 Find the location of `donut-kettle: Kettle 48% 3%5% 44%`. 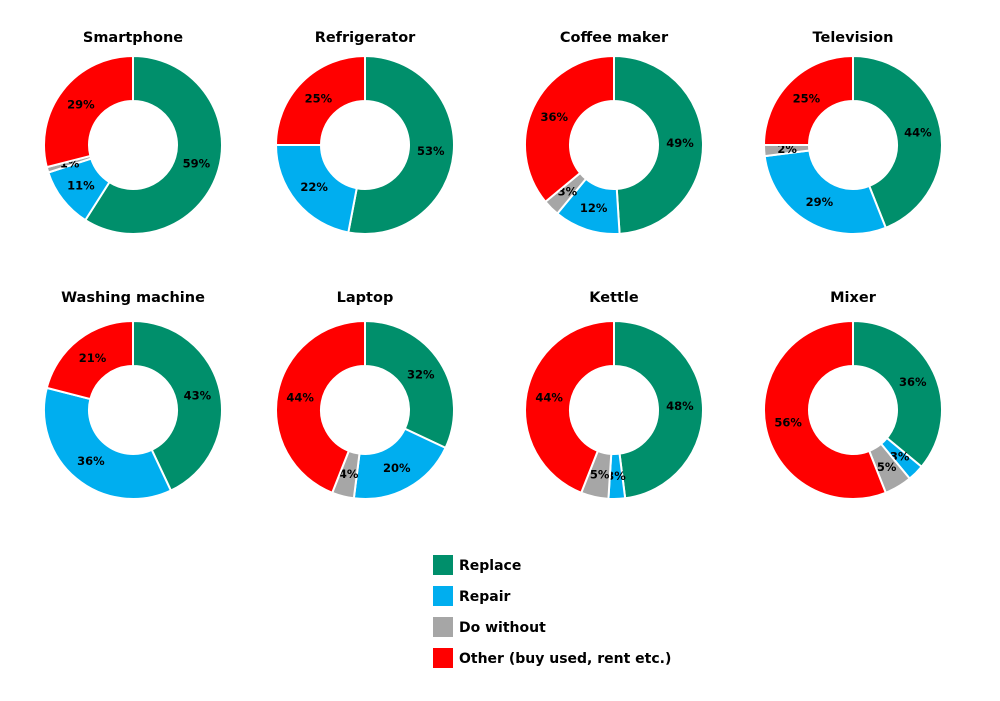

donut-kettle: Kettle 48% 3%5% 44% is located at coordinates (614, 395).